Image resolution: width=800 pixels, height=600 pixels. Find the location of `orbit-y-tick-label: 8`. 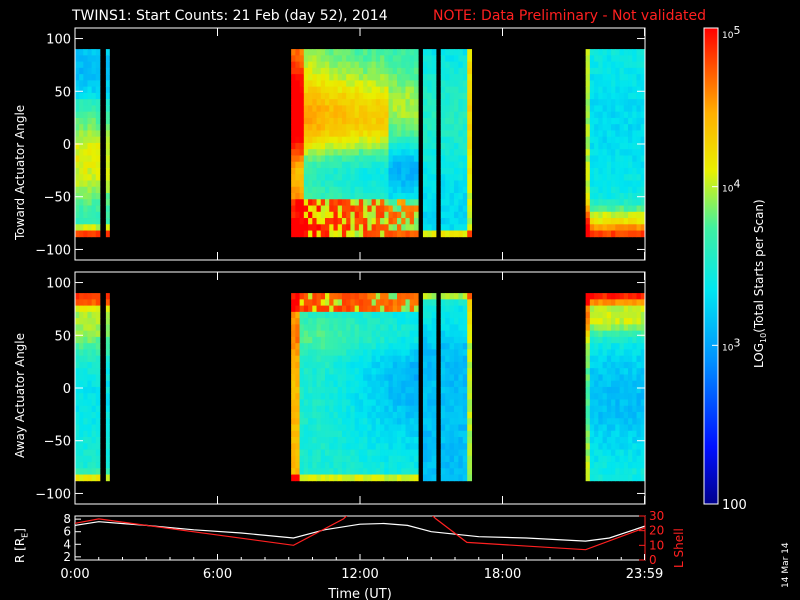

orbit-y-tick-label: 8 is located at coordinates (67, 519).